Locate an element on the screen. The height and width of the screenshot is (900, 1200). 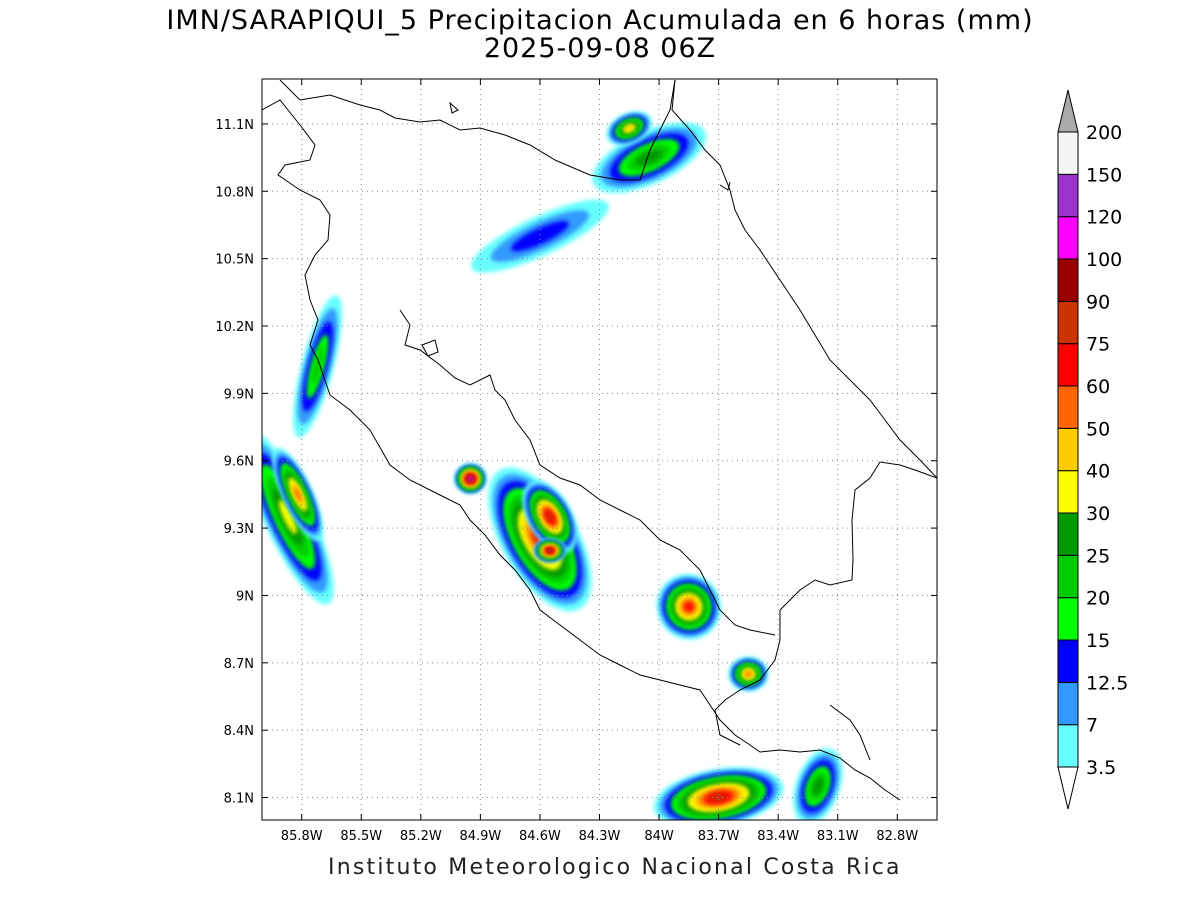
colorbar: 3.5 7 12.5 15 20 25 30 40 50 60 75 90 100 120 150 200 is located at coordinates (1092, 449).